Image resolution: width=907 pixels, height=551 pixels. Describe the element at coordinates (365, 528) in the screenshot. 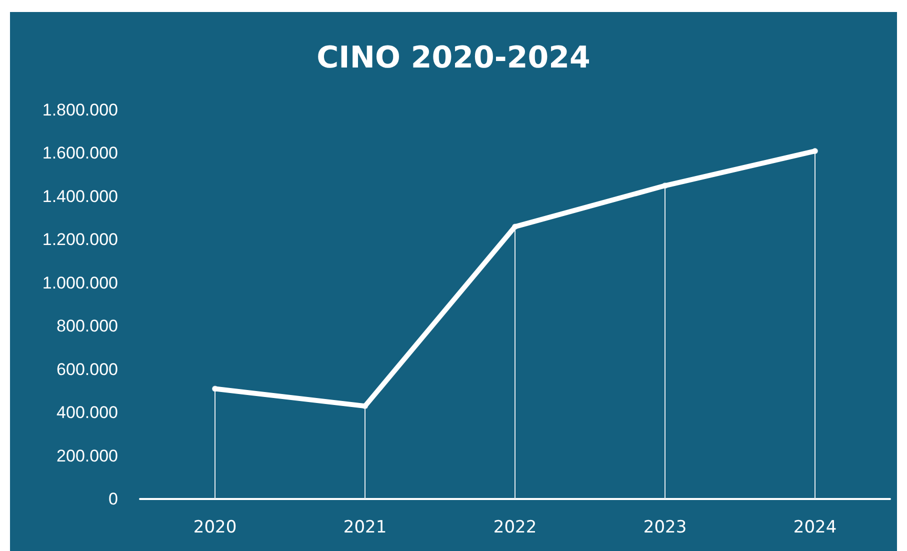

I see `x-tick-label: 2021` at that location.